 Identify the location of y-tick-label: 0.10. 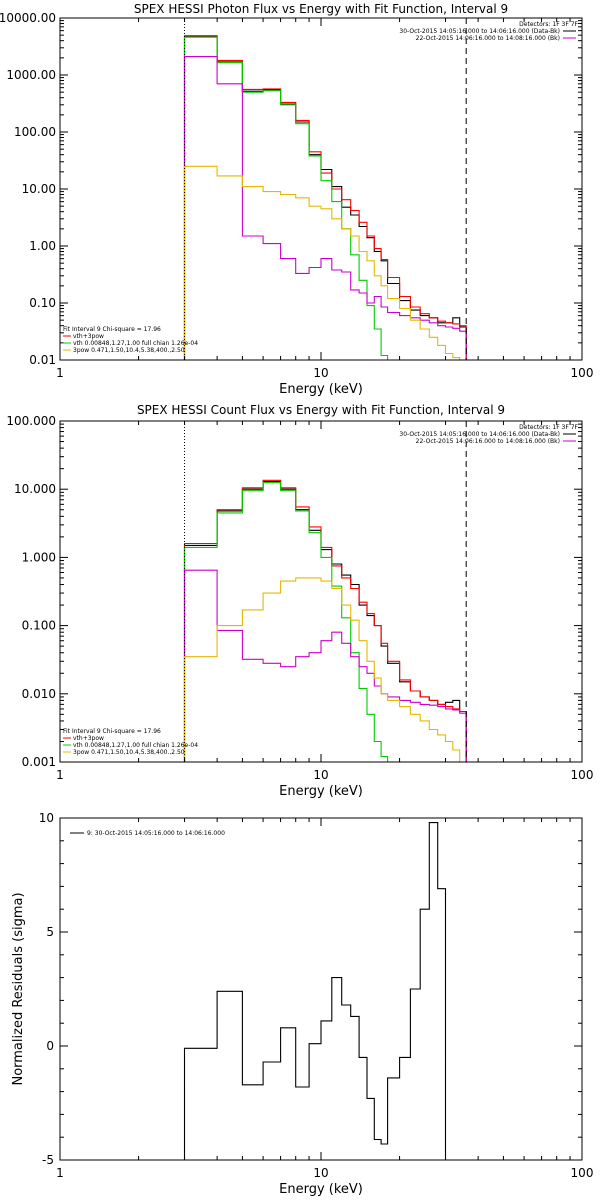
(42, 303).